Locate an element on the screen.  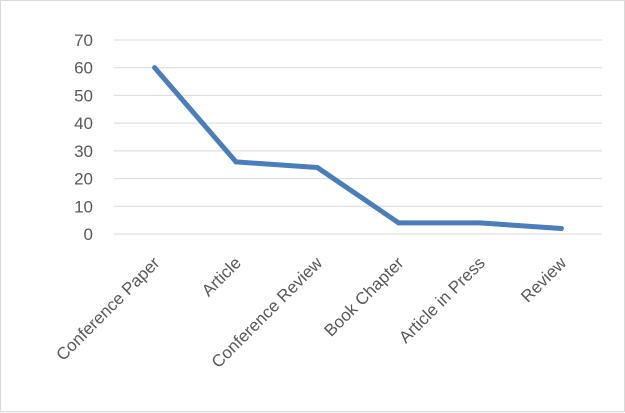
y-tick-label: 30 is located at coordinates (83, 151).